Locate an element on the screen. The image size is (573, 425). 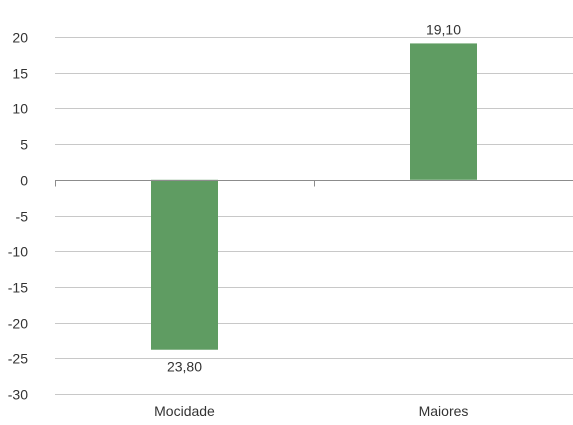
y-tick-label: 20 is located at coordinates (20, 38).